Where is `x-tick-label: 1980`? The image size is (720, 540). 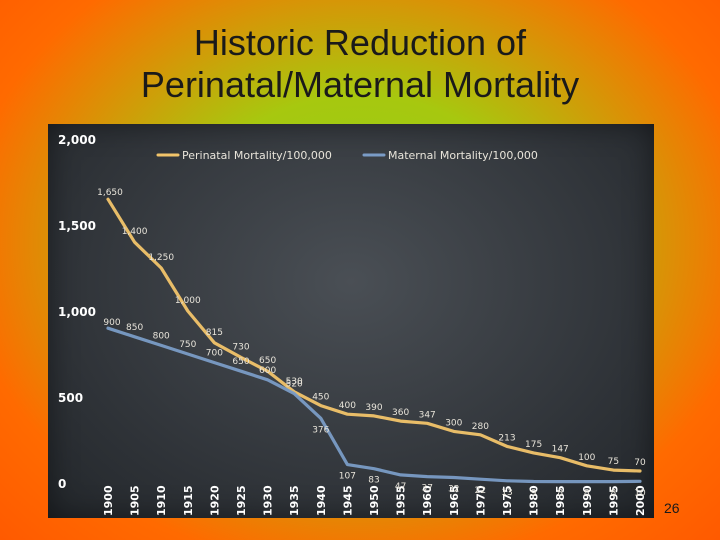 x-tick-label: 1980 is located at coordinates (534, 500).